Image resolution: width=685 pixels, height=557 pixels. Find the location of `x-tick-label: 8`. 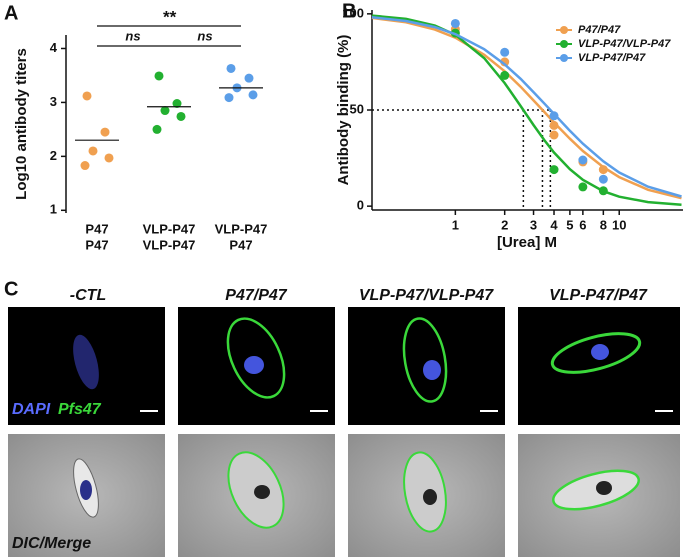

x-tick-label: 8 is located at coordinates (603, 224).